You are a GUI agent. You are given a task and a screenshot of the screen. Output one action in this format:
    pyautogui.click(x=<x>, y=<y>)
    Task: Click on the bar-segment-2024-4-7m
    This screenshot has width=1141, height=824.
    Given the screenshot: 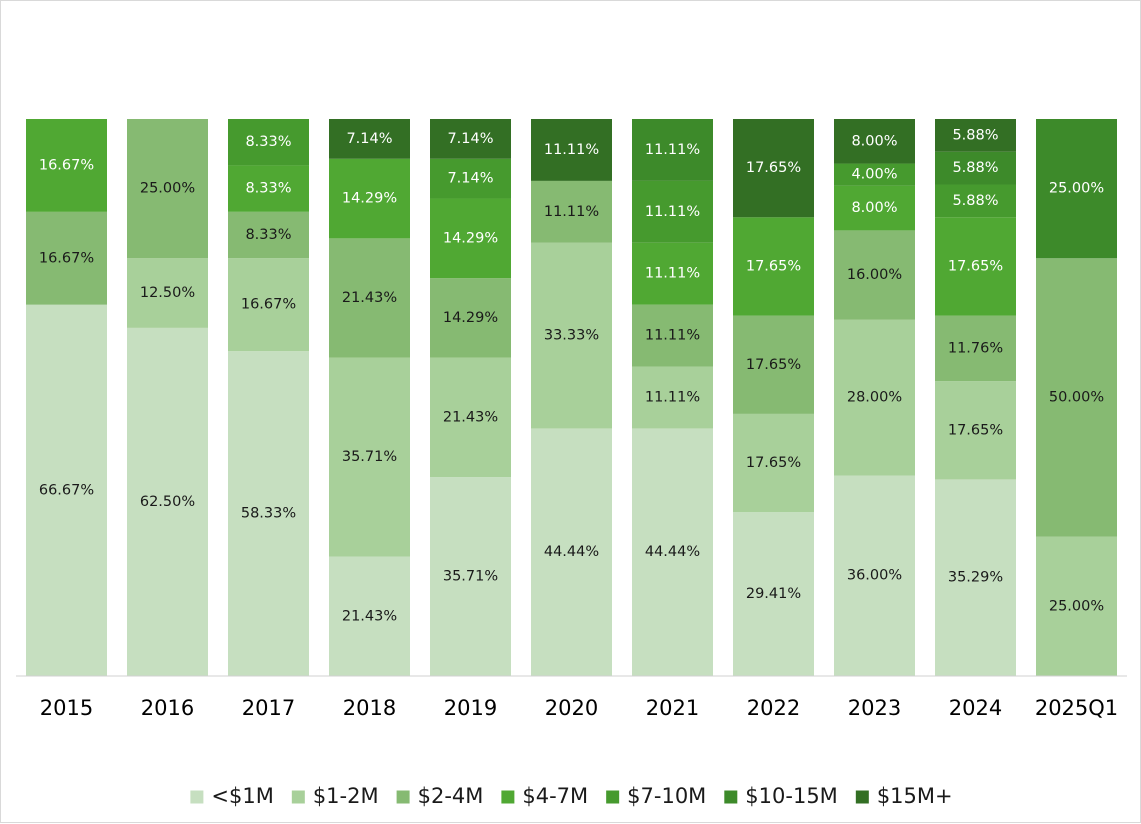 What is the action you would take?
    pyautogui.click(x=975, y=266)
    